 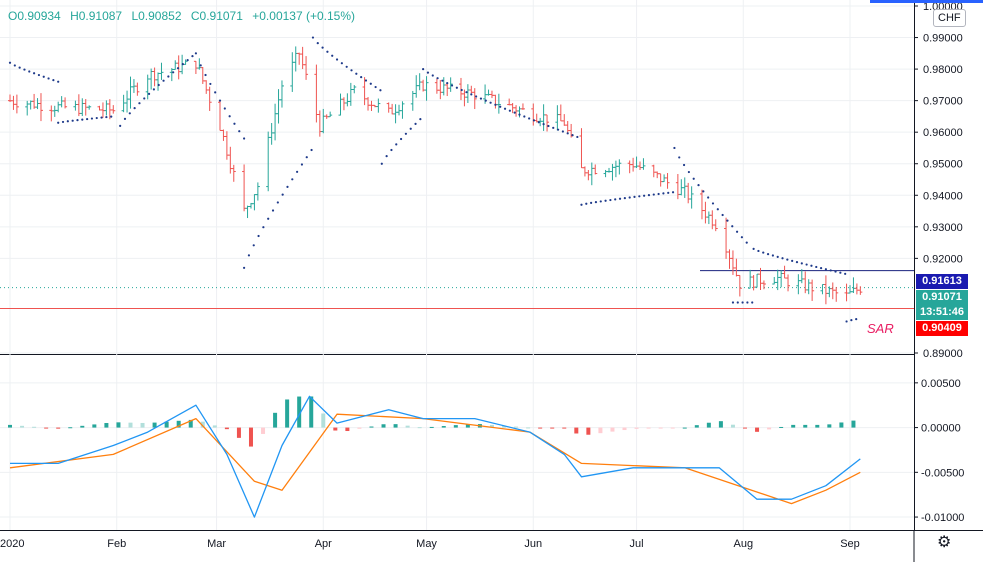 What do you see at coordinates (944, 542) in the screenshot?
I see `settings-gear-icon: ⚙` at bounding box center [944, 542].